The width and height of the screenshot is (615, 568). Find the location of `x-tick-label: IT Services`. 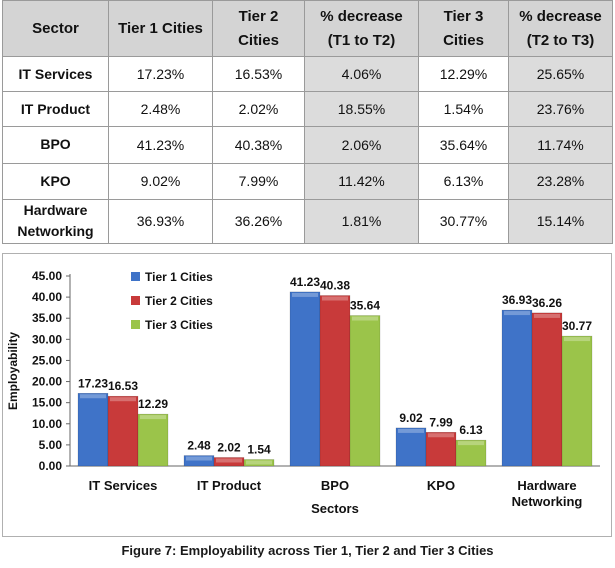

x-tick-label: IT Services is located at coordinates (123, 485).